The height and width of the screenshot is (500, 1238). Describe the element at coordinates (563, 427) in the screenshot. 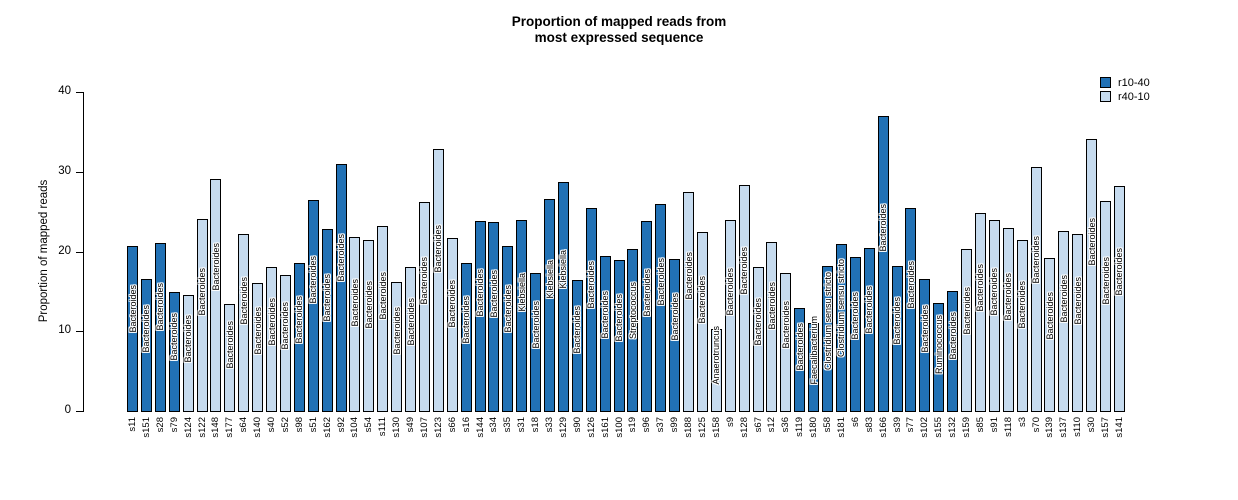

I see `x-tick-label-s129: s129` at that location.